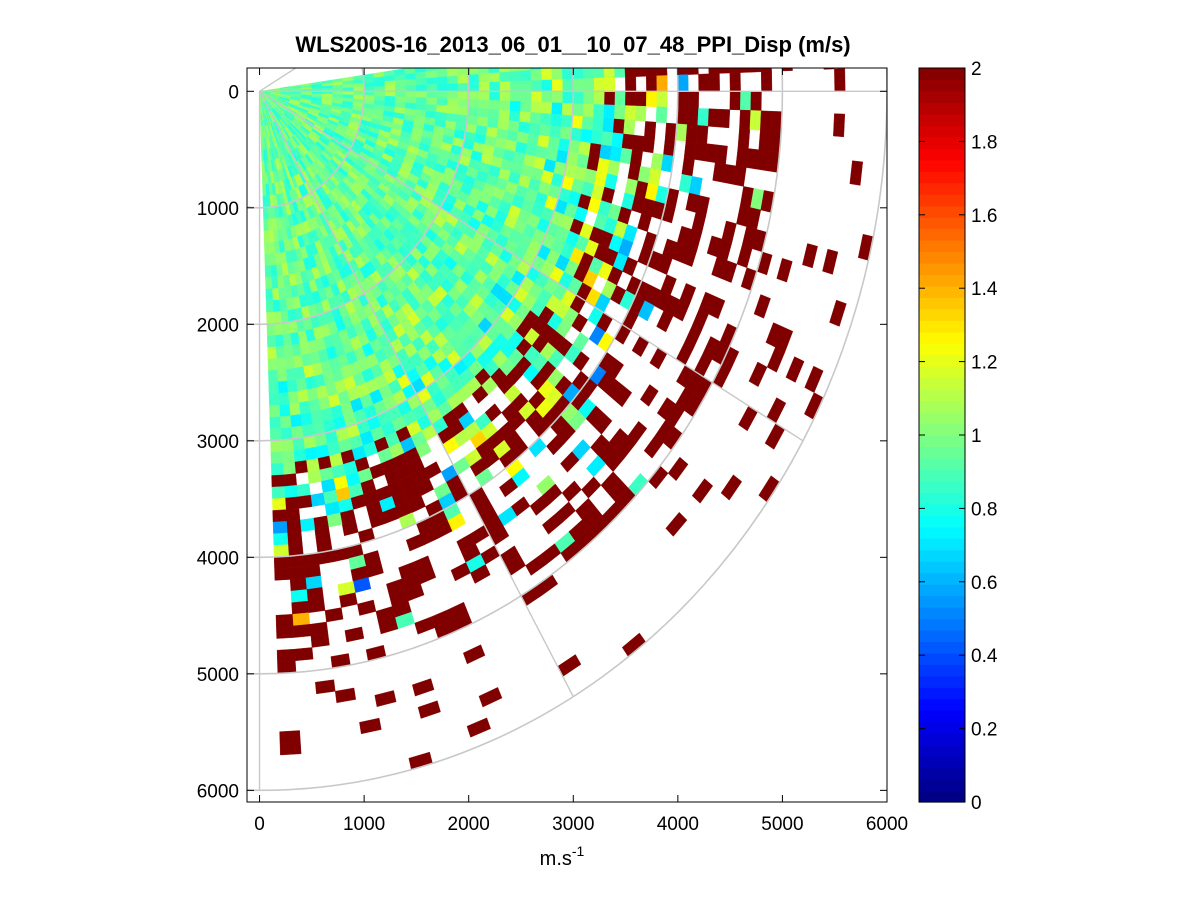  What do you see at coordinates (556, 859) in the screenshot?
I see `x-axis-label-text: m.s` at bounding box center [556, 859].